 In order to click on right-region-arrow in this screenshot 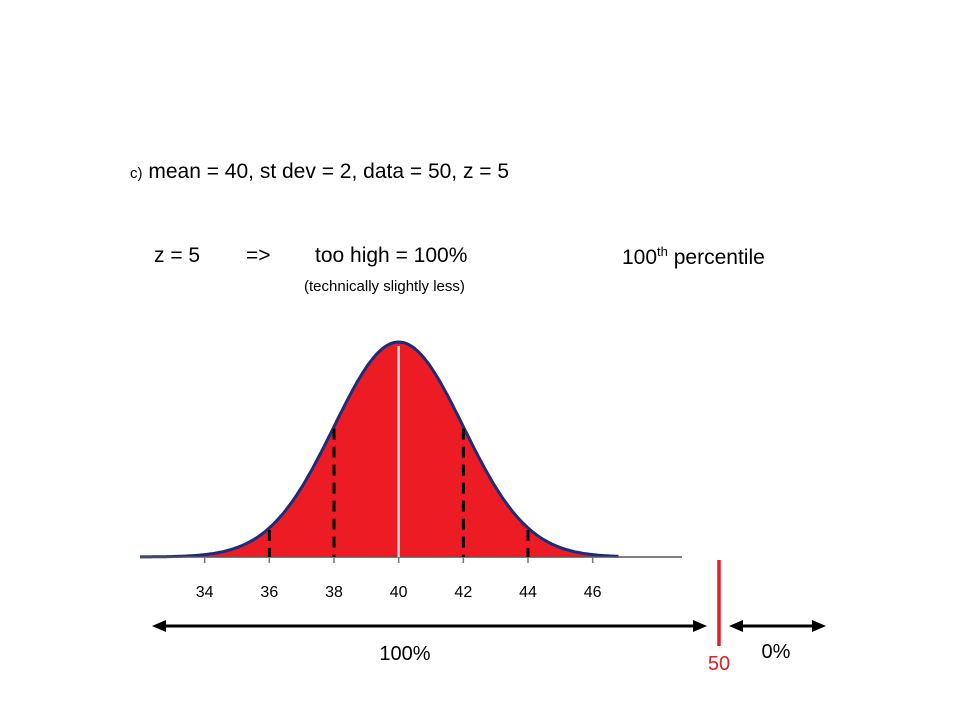, I will do `click(777, 626)`.